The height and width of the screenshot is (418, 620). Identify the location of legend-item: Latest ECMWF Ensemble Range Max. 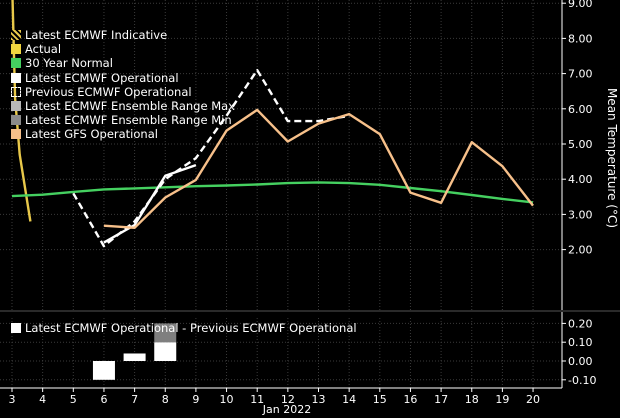
(131, 106).